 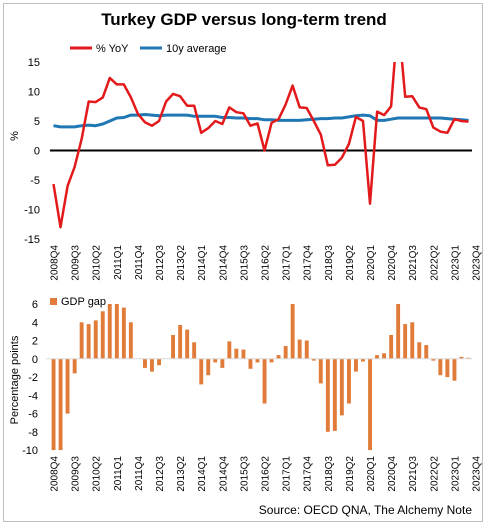 I want to click on top-x-tick-label: 2020Q1, so click(x=371, y=263).